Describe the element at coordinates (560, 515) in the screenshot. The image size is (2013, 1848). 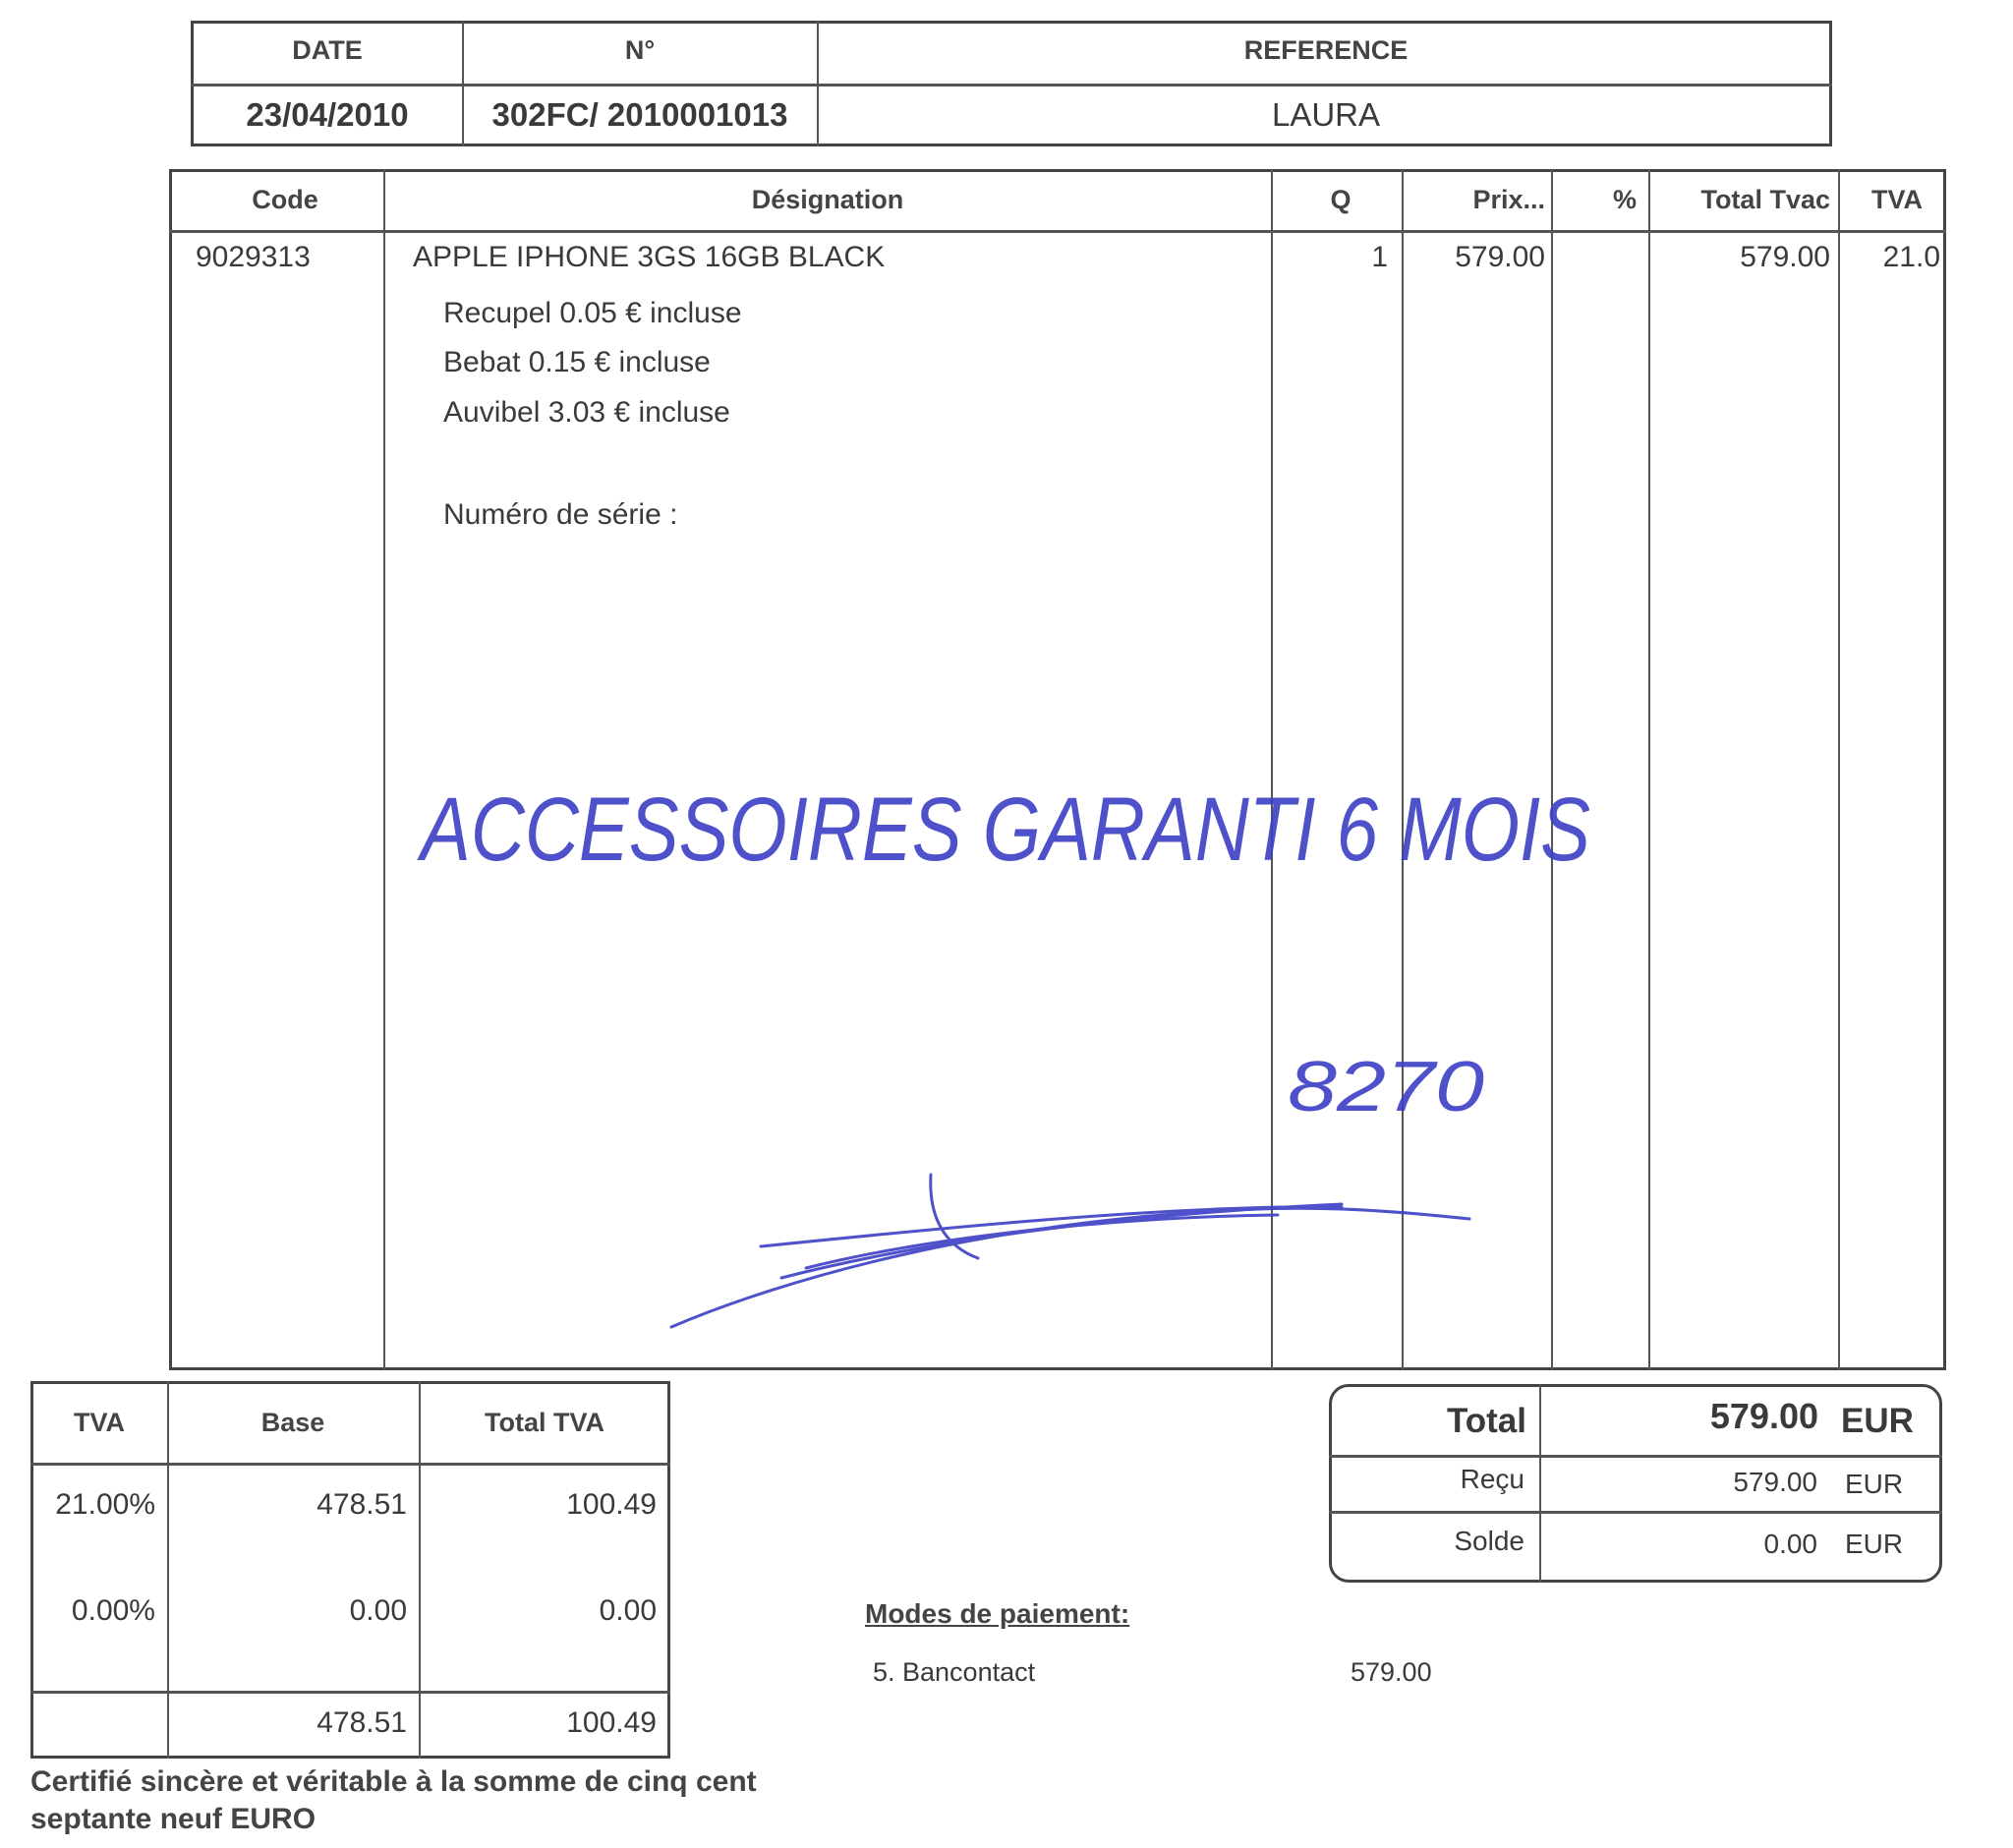
I see `serial-number-label: Numéro de série :` at that location.